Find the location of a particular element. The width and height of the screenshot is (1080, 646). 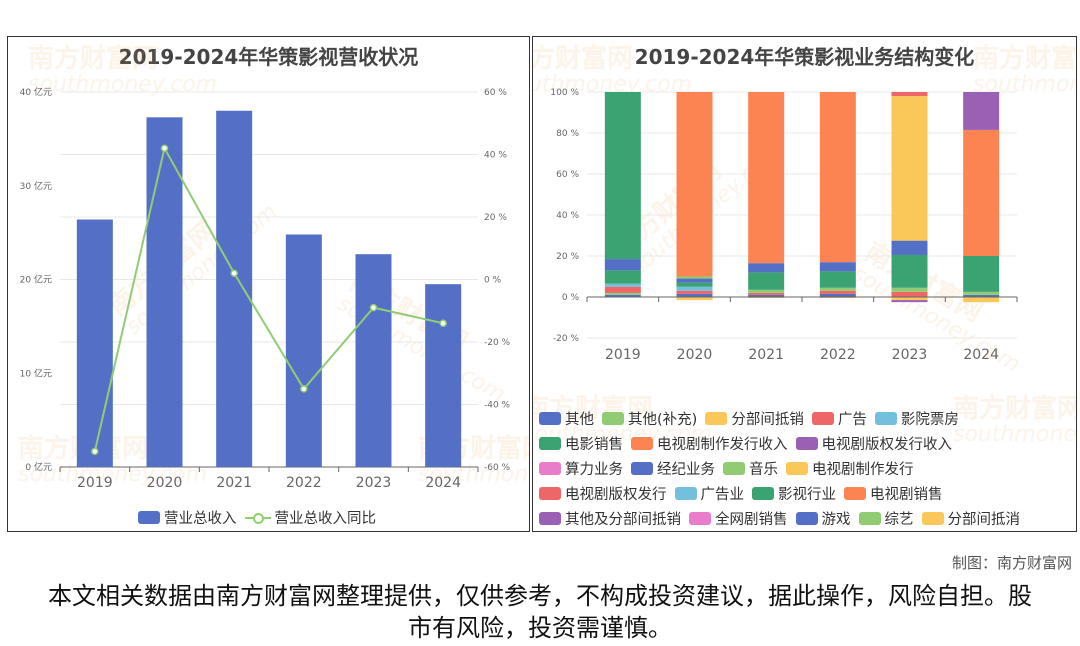

y-tick-label: 30 亿元 is located at coordinates (36, 186).